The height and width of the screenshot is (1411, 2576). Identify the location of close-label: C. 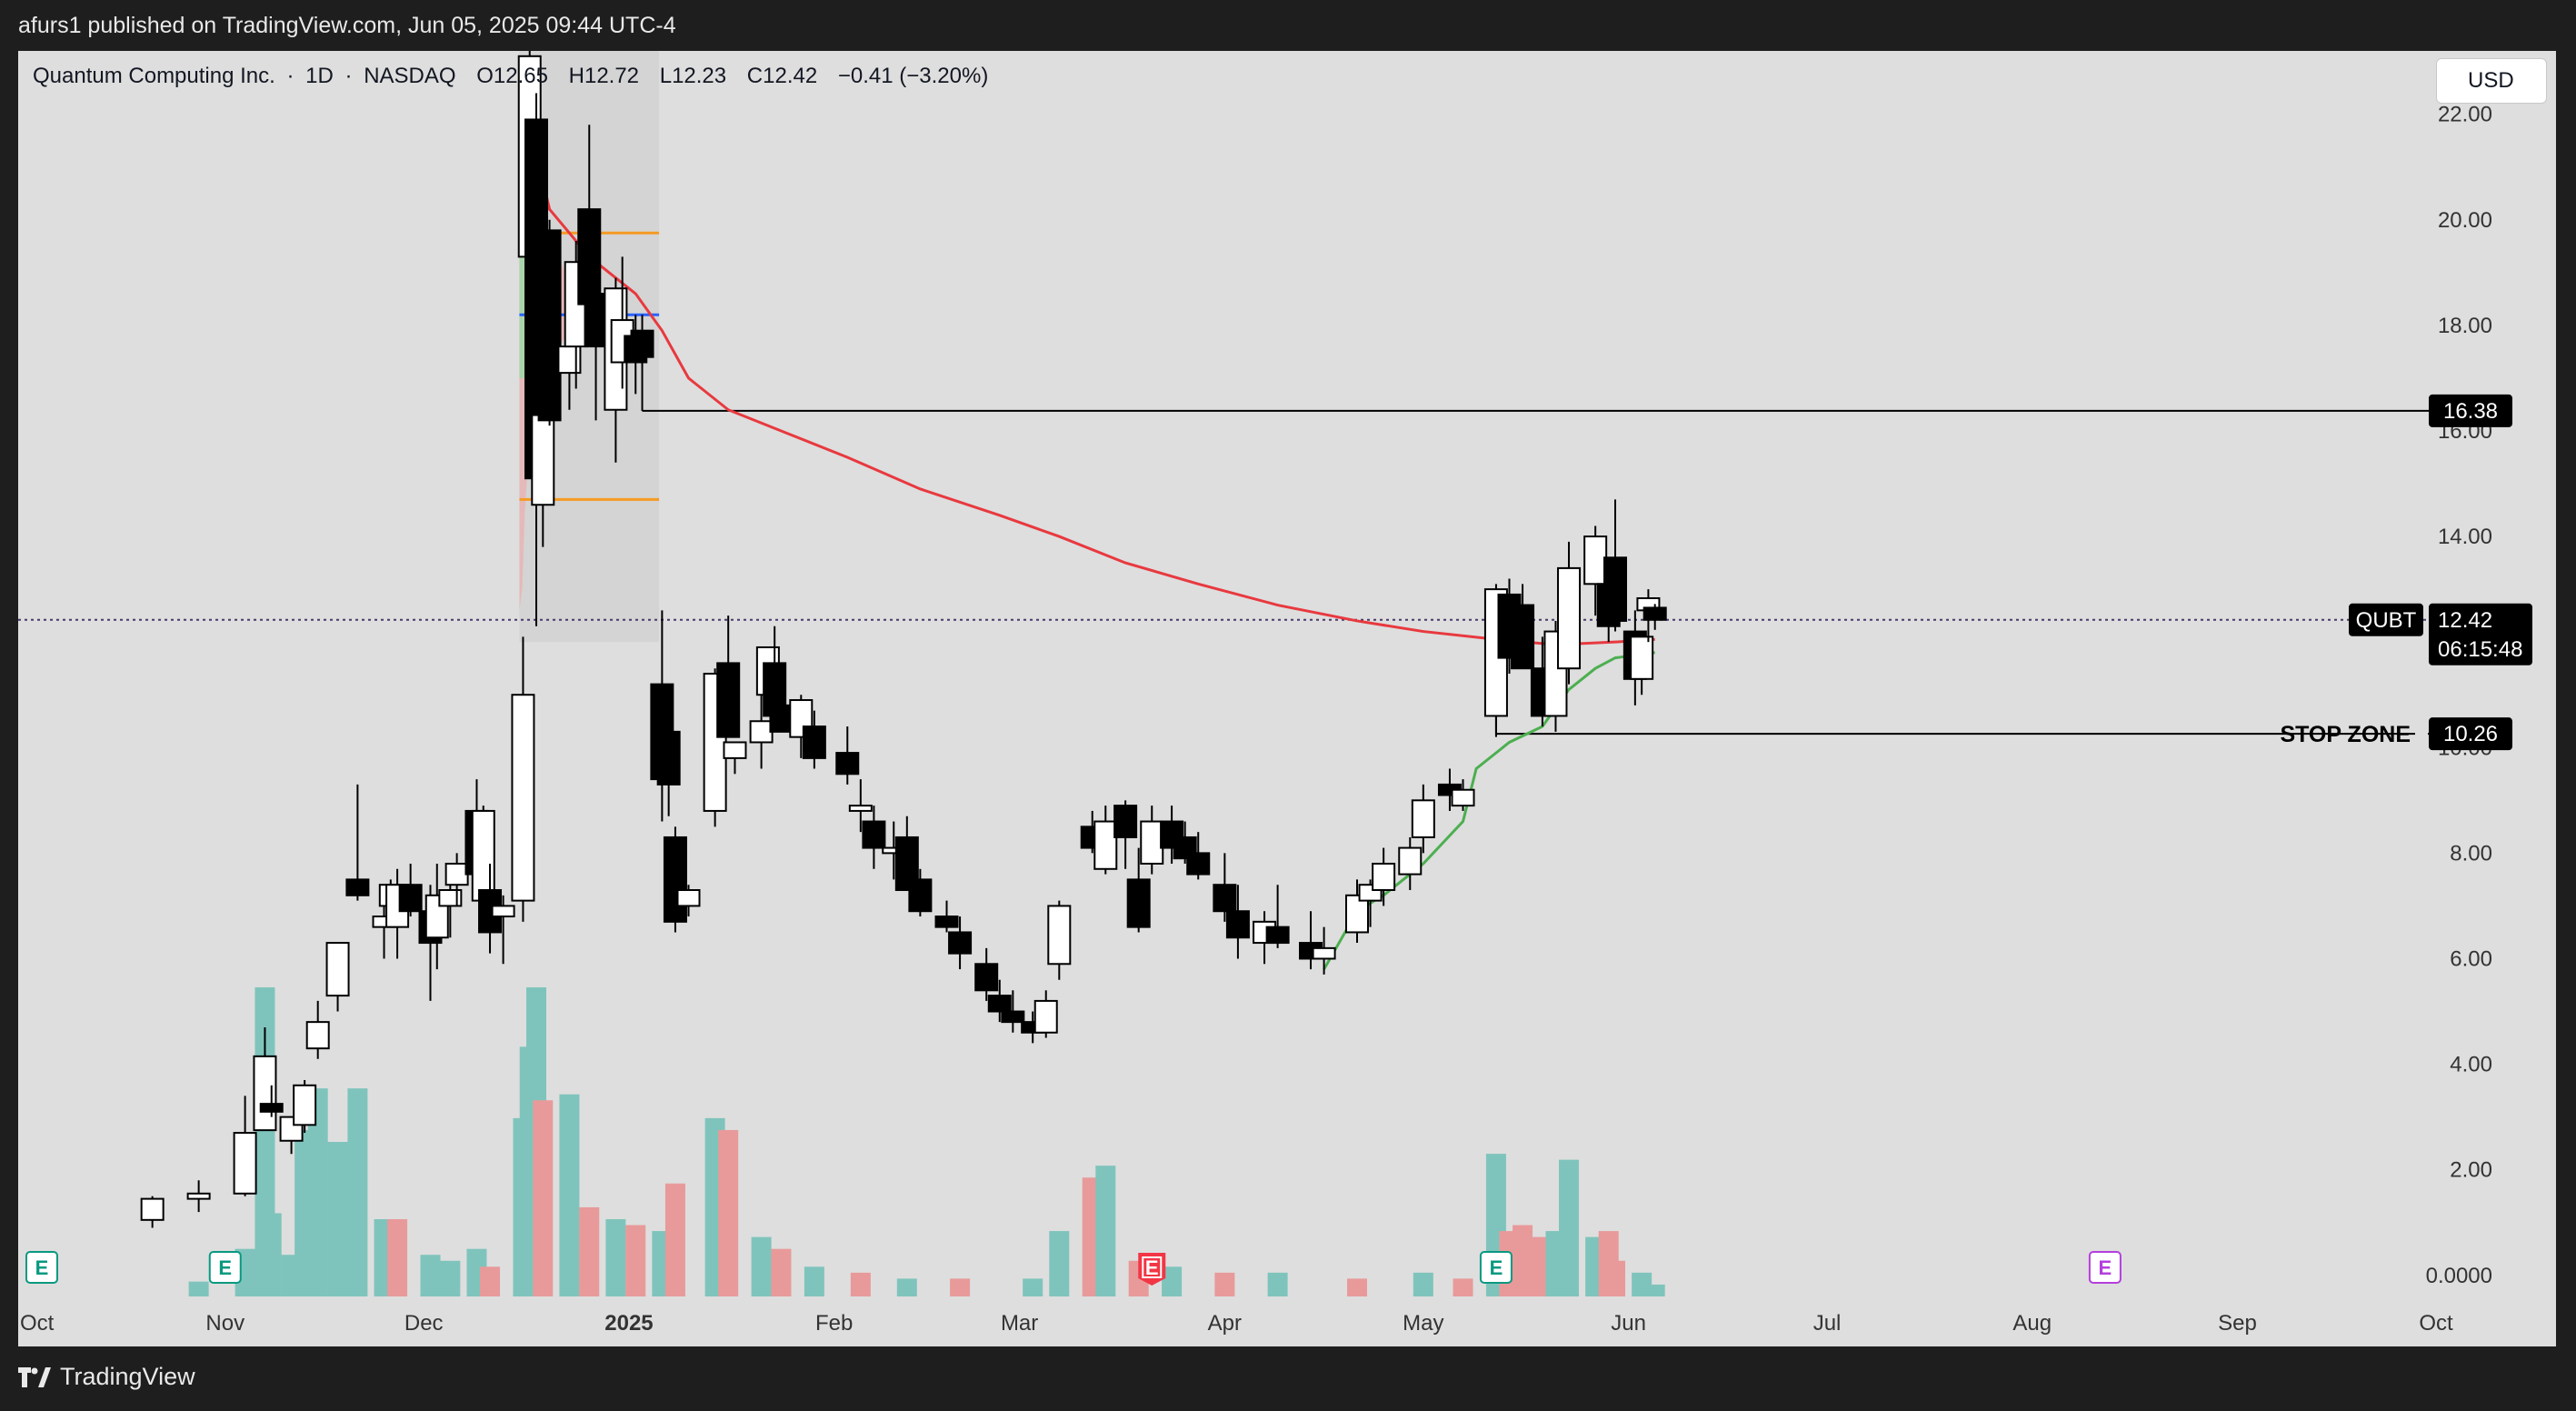
(755, 76).